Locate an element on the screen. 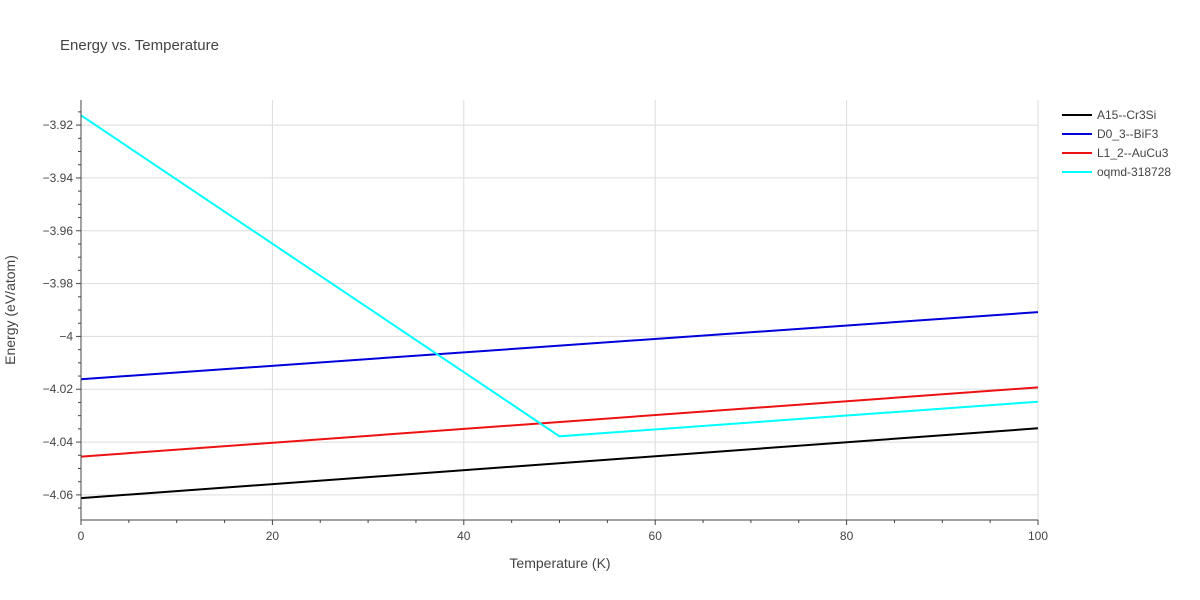 The image size is (1200, 600). chart-title: Energy vs. Temperature is located at coordinates (139, 45).